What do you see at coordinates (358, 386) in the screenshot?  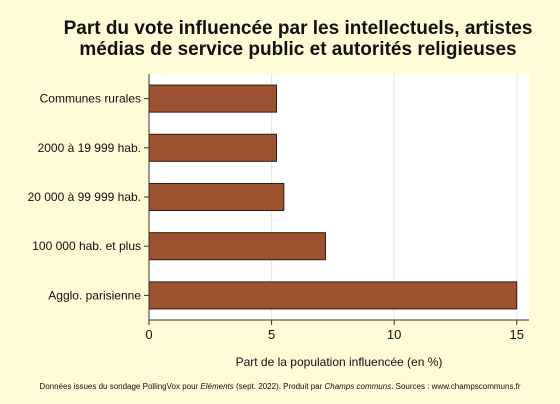 I see `footer-producer: Champs communs` at bounding box center [358, 386].